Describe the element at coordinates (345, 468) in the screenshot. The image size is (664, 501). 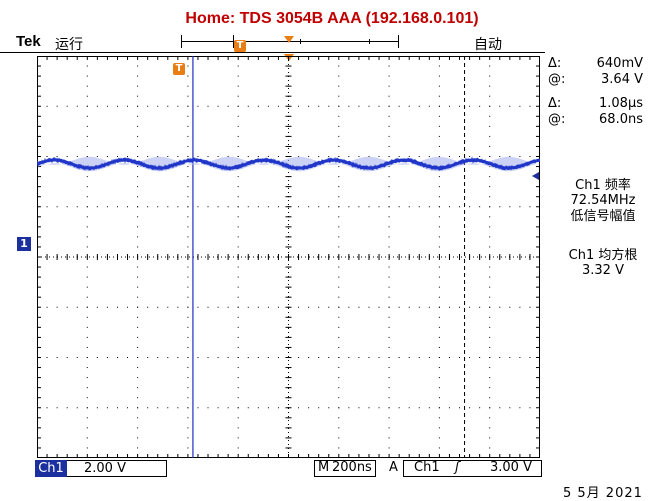
I see `timebase-box` at that location.